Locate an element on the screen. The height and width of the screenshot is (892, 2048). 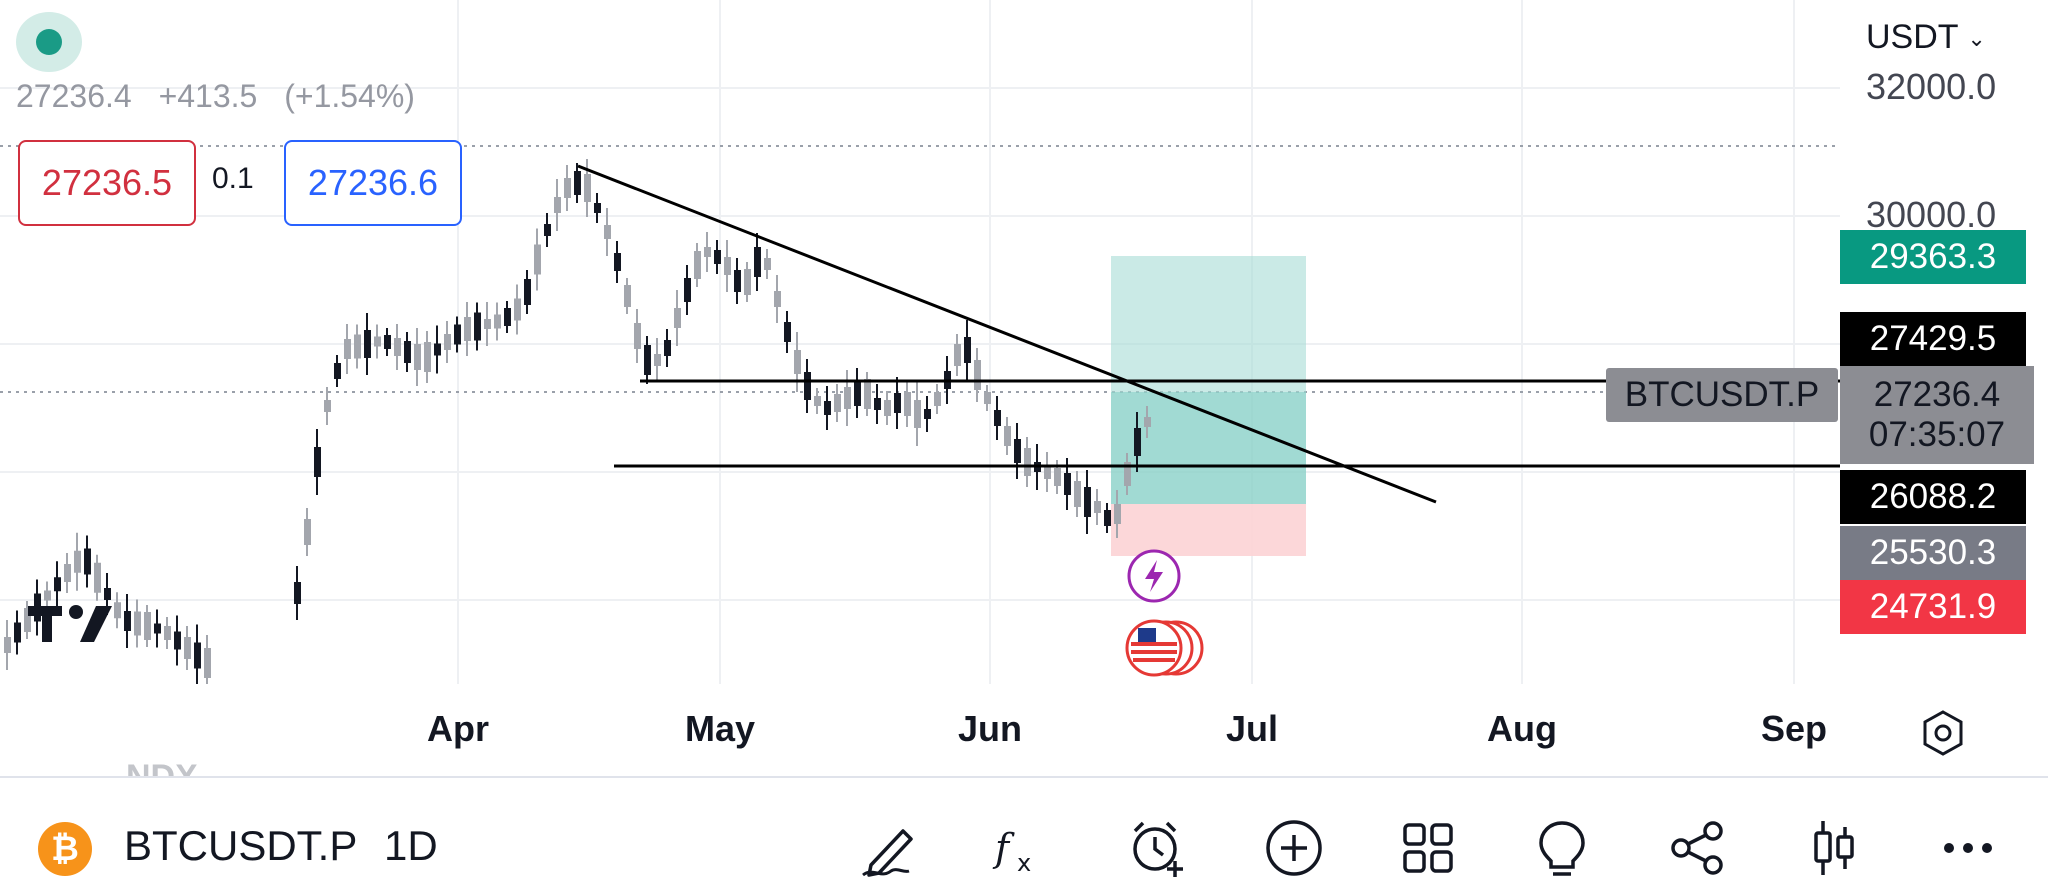
level-price-label-lower: 26088.2 is located at coordinates (1933, 497).